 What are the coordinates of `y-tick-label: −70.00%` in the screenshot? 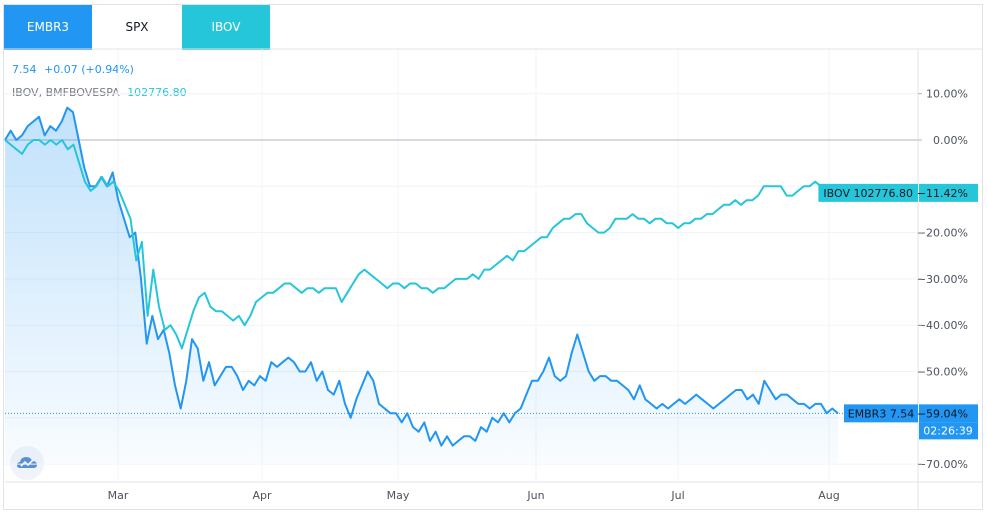 It's located at (942, 464).